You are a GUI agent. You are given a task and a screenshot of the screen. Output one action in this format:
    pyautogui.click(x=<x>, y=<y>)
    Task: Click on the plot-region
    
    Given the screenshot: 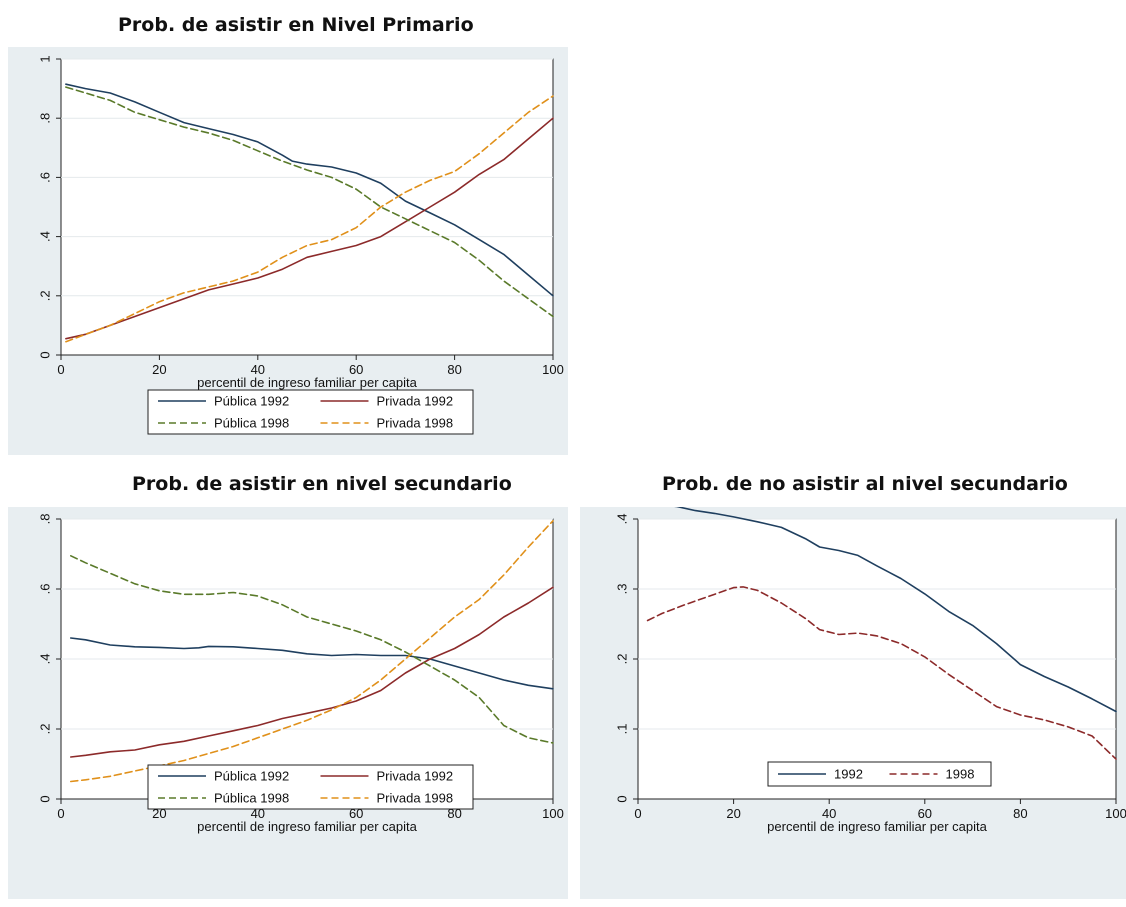 What is the action you would take?
    pyautogui.click(x=307, y=207)
    